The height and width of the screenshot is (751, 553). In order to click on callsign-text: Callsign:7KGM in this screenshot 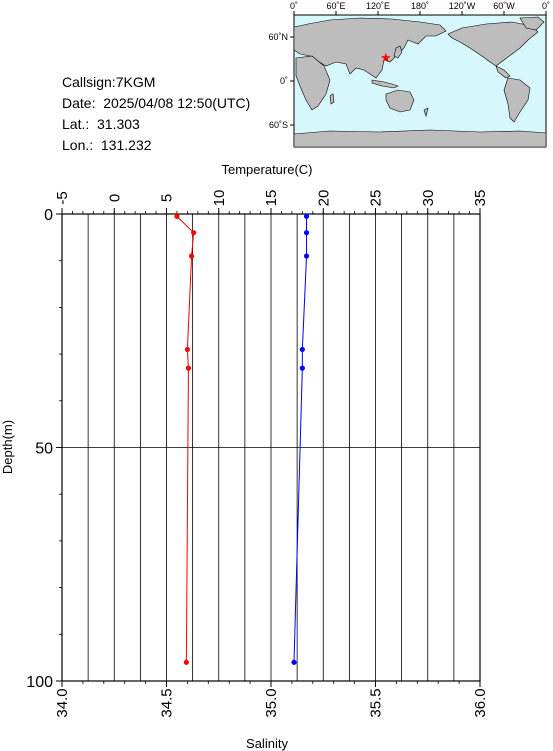, I will do `click(109, 82)`.